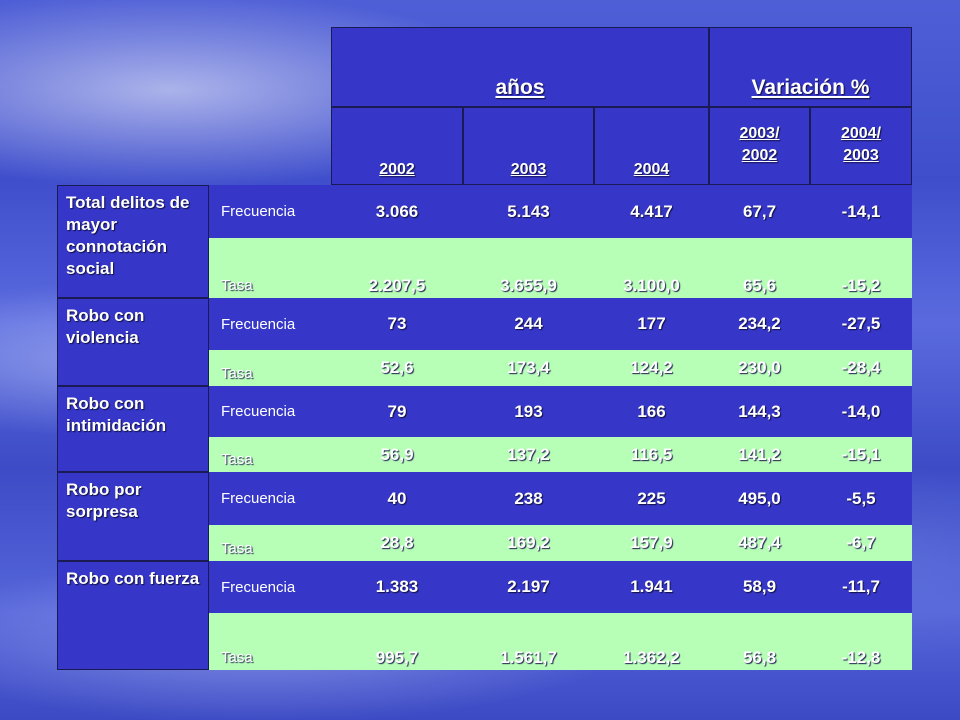 This screenshot has width=960, height=720. I want to click on table-cell: 1.383, so click(397, 587).